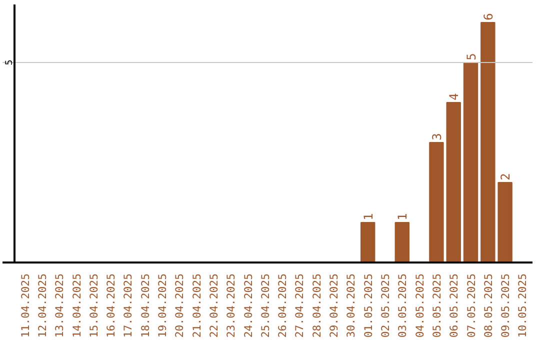 Image resolution: width=540 pixels, height=340 pixels. Describe the element at coordinates (334, 306) in the screenshot. I see `x-tick-label: 29.04.2025` at that location.